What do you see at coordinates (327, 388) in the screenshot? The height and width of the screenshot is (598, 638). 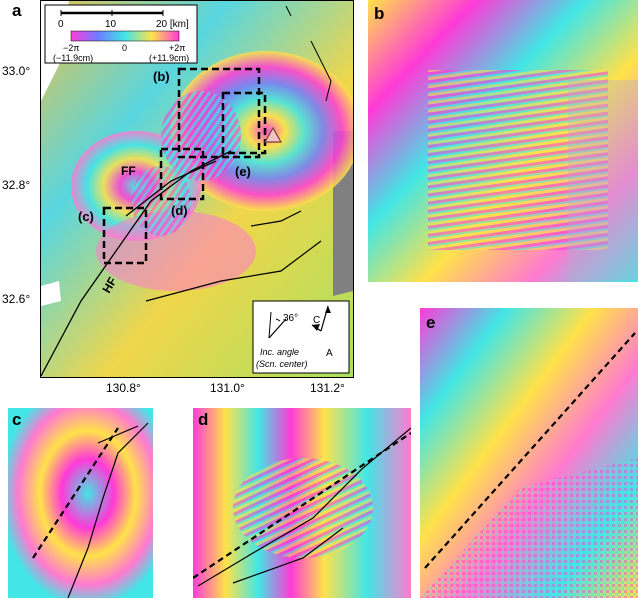 I see `lon-tick-131-2: 131.2°` at bounding box center [327, 388].